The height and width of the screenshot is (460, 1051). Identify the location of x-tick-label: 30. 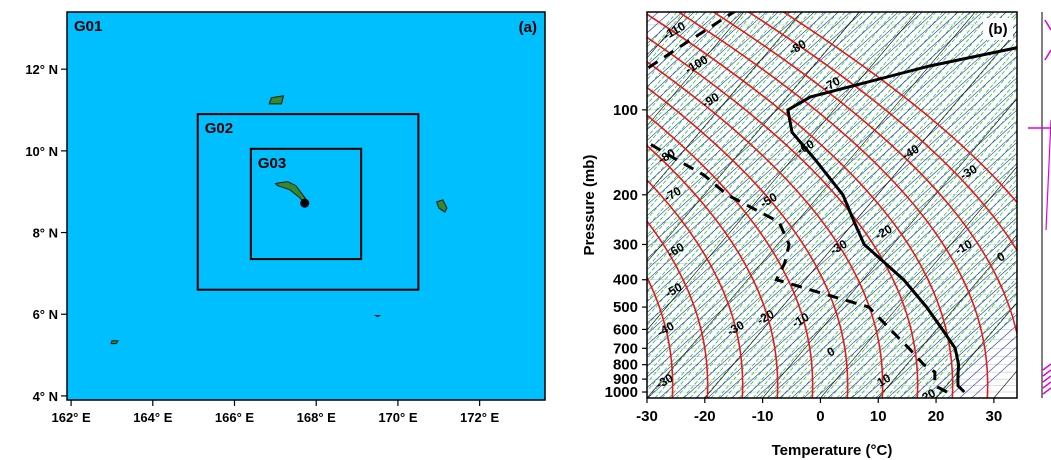
(994, 416).